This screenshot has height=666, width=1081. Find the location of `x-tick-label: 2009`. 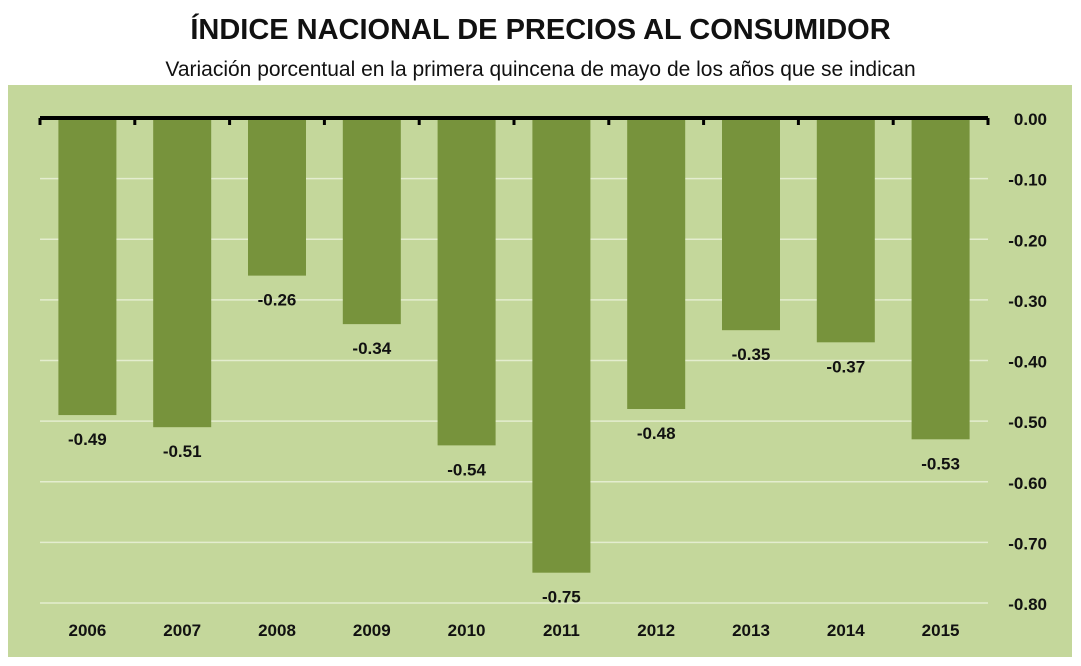

x-tick-label: 2009 is located at coordinates (372, 630).